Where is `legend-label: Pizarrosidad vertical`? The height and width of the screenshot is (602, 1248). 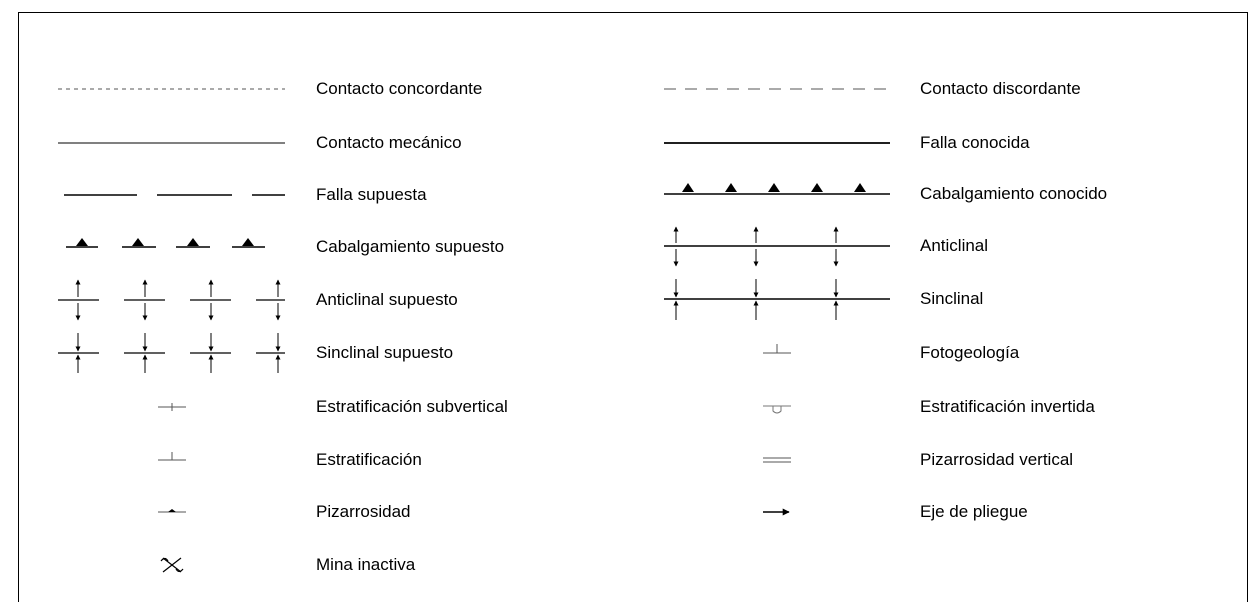 legend-label: Pizarrosidad vertical is located at coordinates (997, 459).